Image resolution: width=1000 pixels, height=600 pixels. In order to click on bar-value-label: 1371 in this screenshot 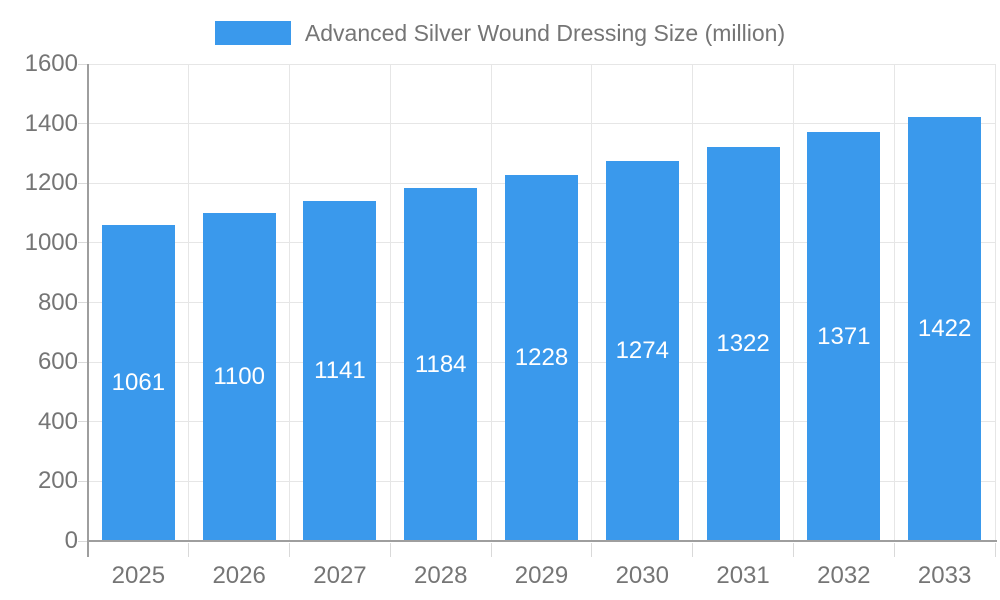, I will do `click(844, 336)`.